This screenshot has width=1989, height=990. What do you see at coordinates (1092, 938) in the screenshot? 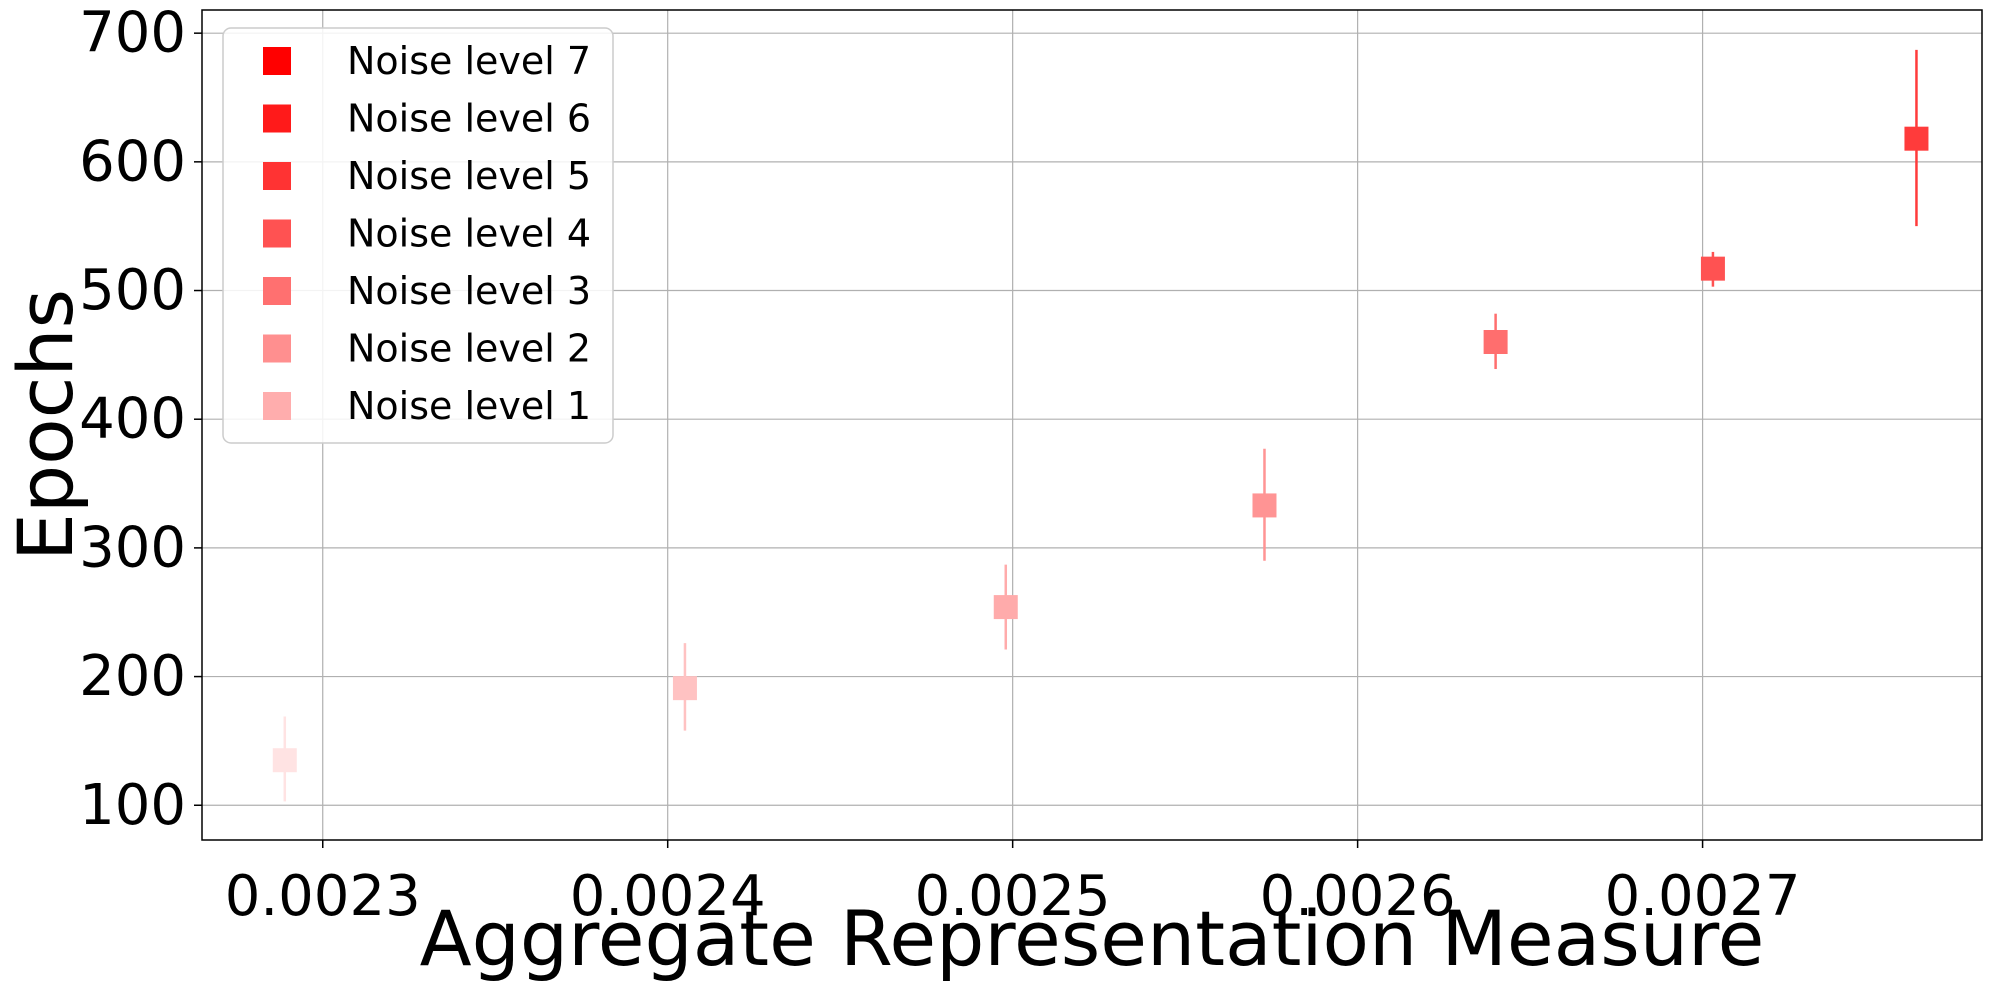
I see `x-axis-label: Aggregate Representation Measure` at bounding box center [1092, 938].